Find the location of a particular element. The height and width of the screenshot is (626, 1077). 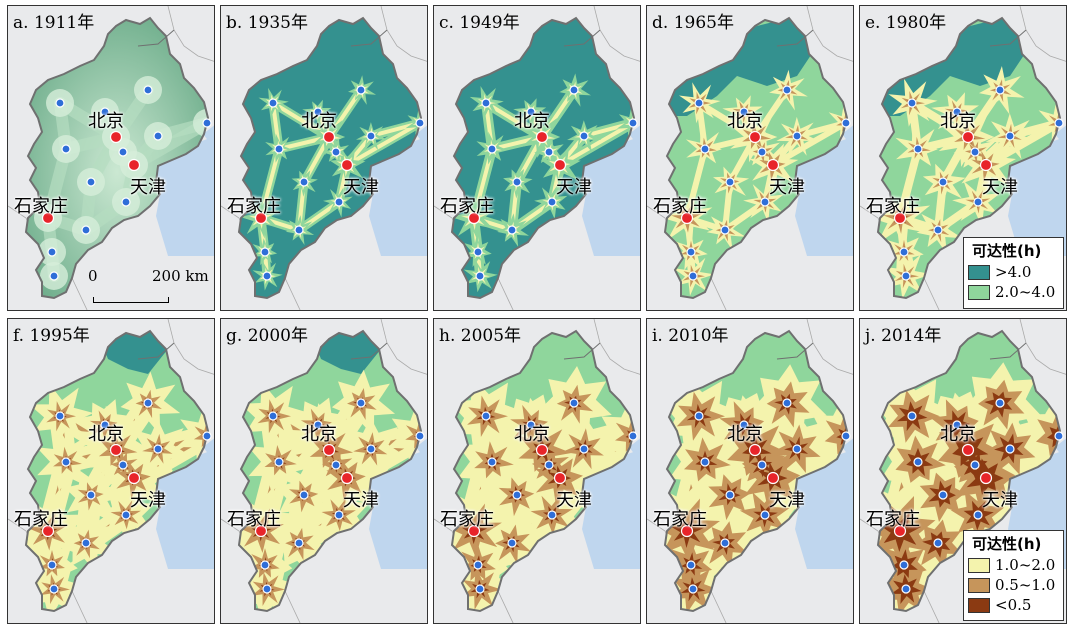

legend-label: <0.5 is located at coordinates (1013, 605).